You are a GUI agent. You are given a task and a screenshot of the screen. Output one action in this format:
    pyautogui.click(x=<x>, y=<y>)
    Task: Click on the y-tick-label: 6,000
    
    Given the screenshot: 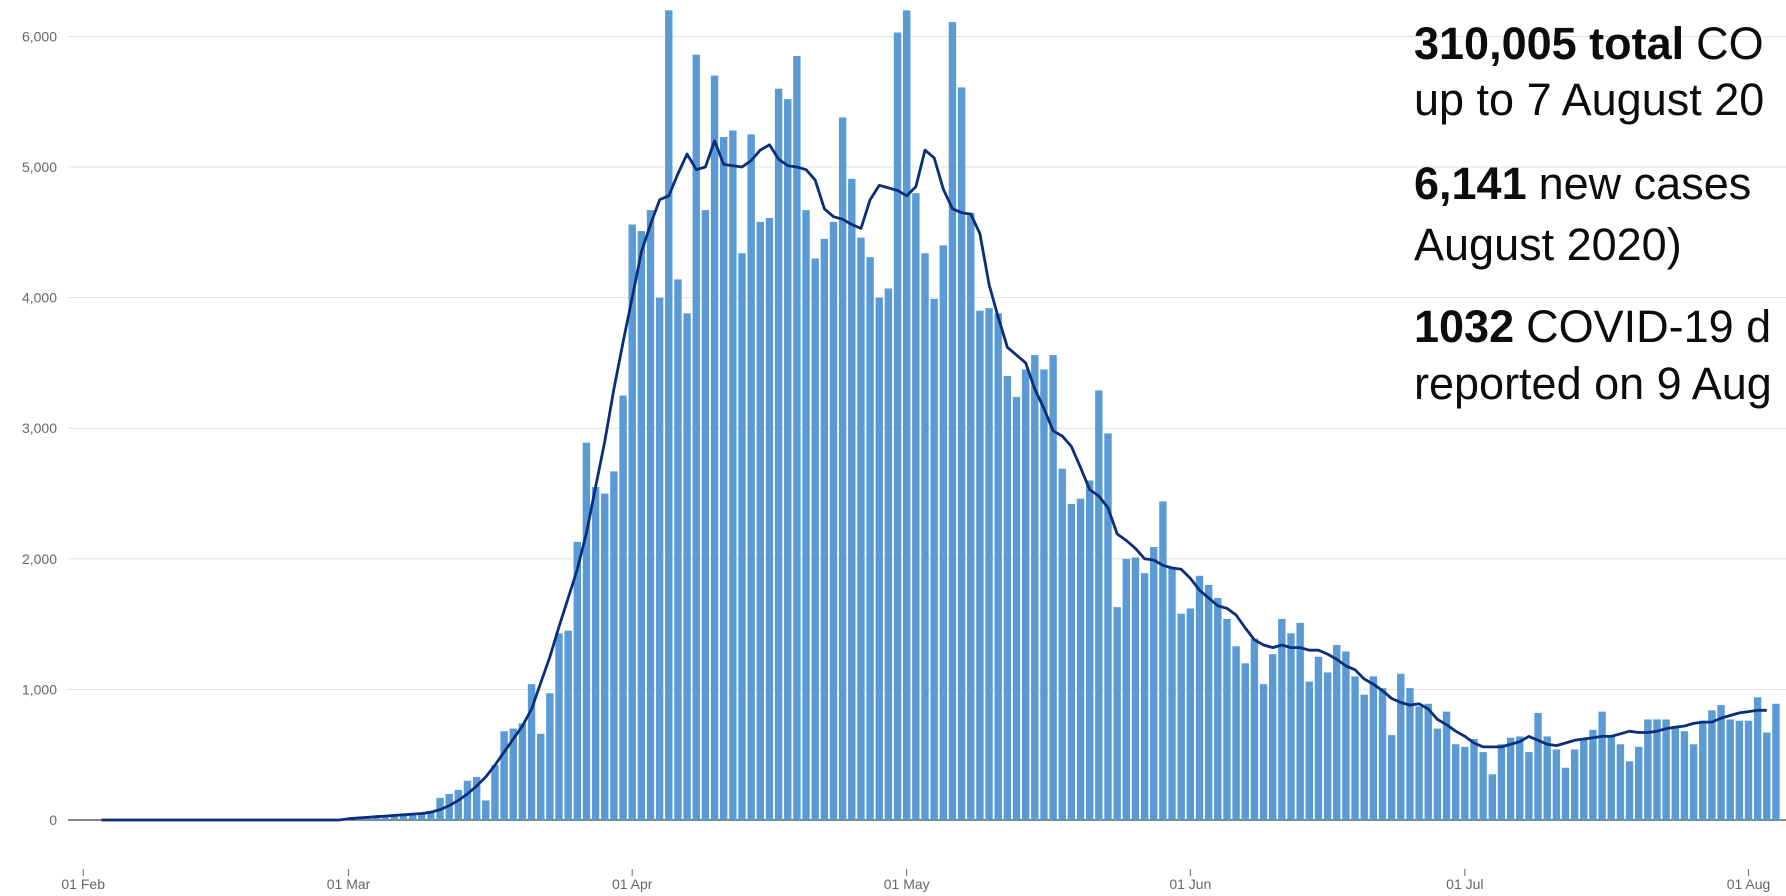 What is the action you would take?
    pyautogui.click(x=39, y=36)
    